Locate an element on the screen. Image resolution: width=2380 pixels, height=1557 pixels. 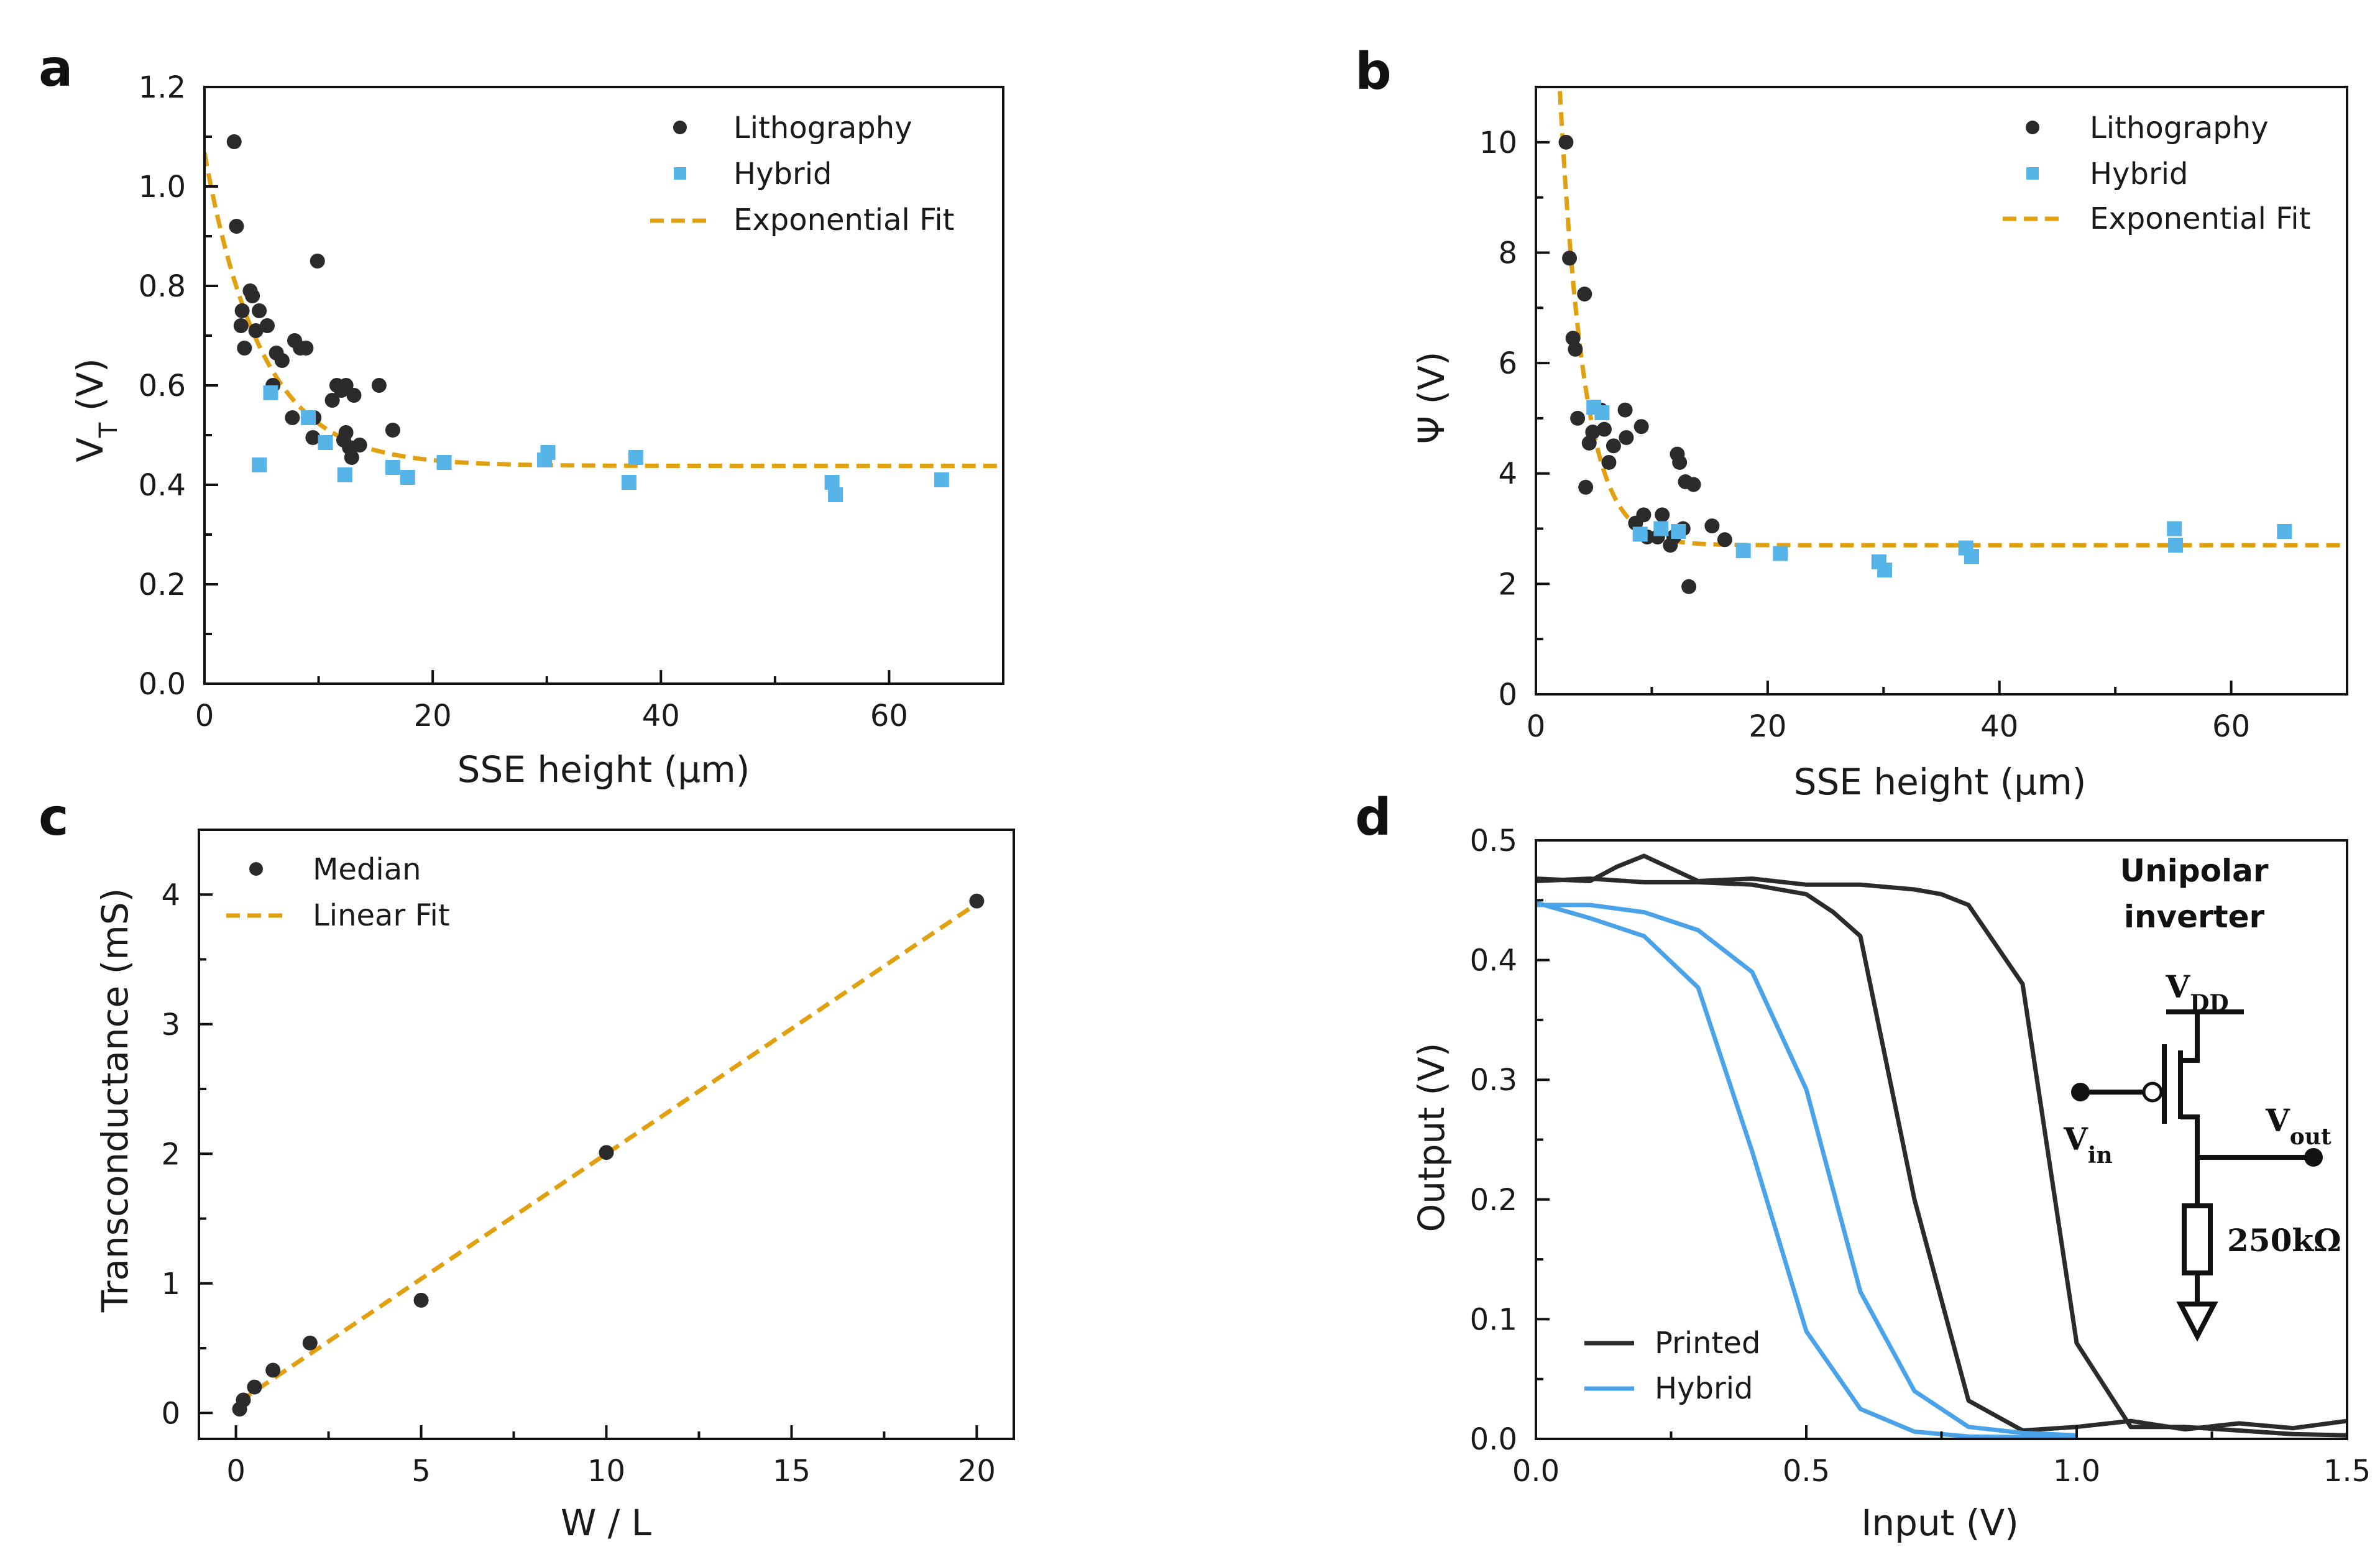
y-tick-label: 1 is located at coordinates (170, 1284).